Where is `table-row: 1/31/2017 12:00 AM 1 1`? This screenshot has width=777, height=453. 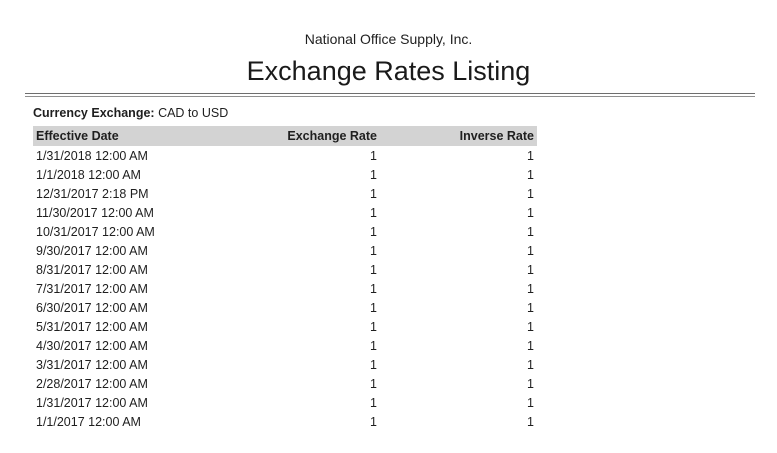 table-row: 1/31/2017 12:00 AM 1 1 is located at coordinates (285, 402).